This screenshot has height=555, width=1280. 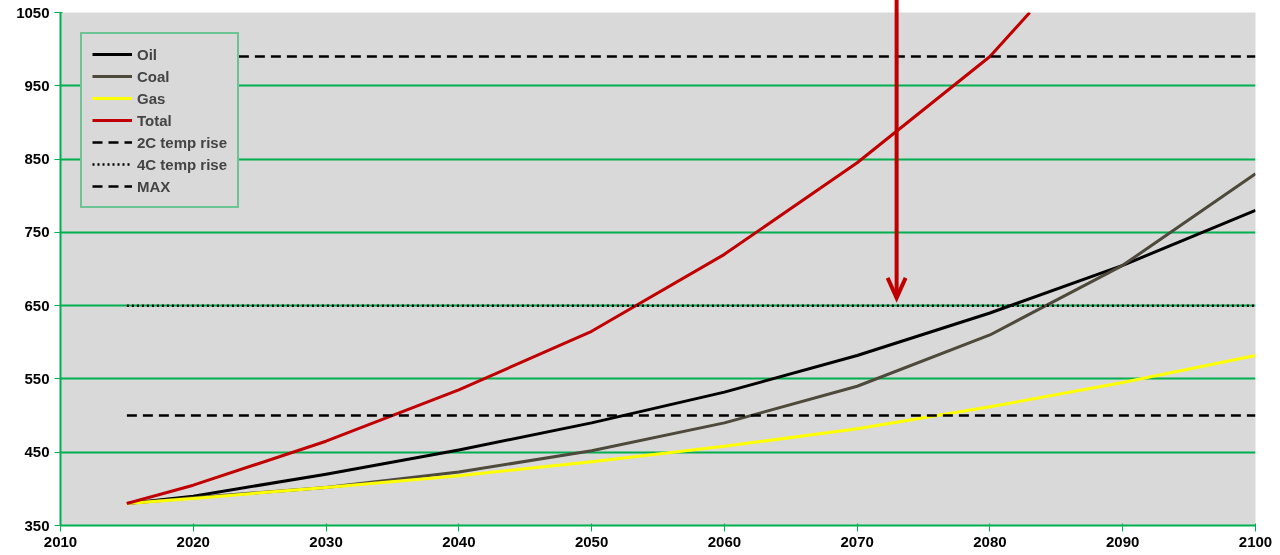 What do you see at coordinates (60, 541) in the screenshot?
I see `x-tick-label: 2010` at bounding box center [60, 541].